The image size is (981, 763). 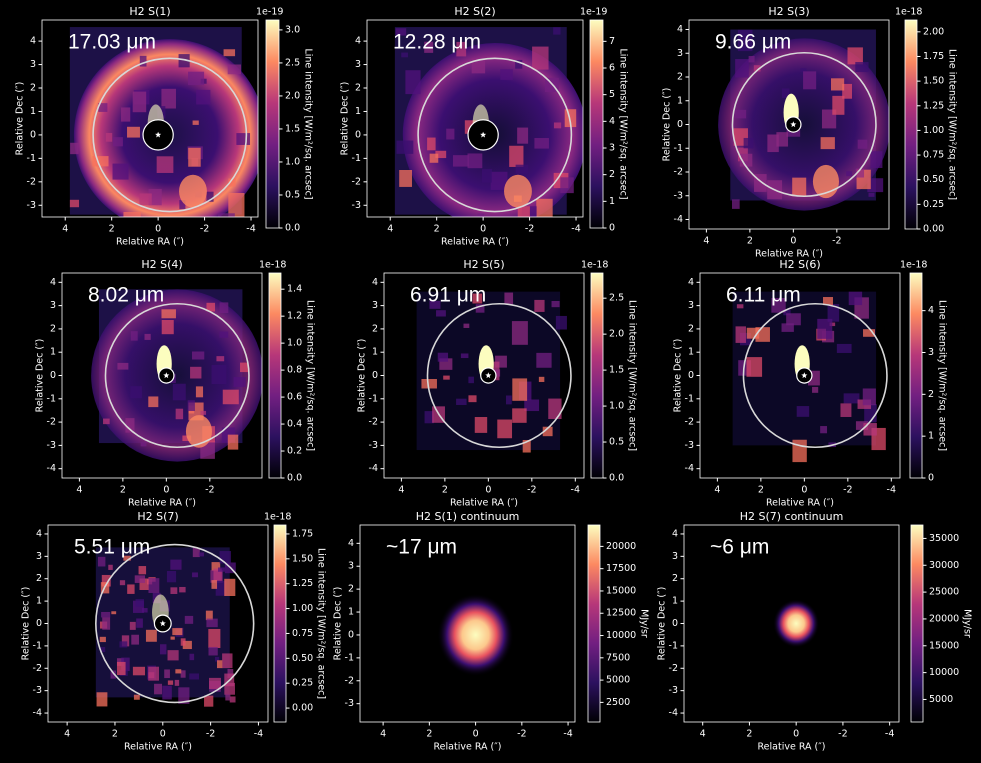 What do you see at coordinates (302, 558) in the screenshot?
I see `colorbar-tick-label: 1.50` at bounding box center [302, 558].